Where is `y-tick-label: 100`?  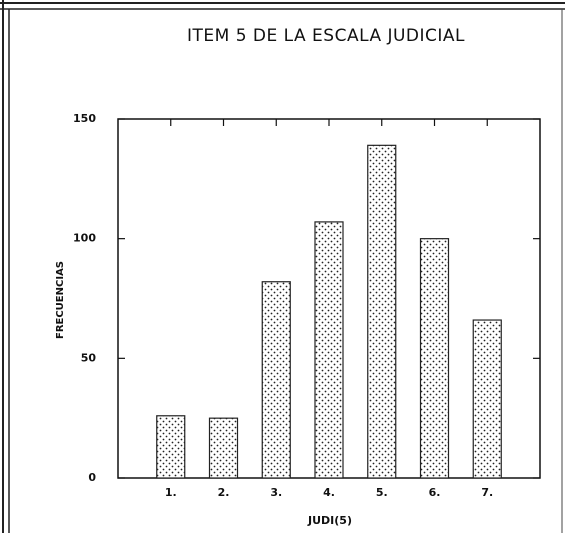 y-tick-label: 100 is located at coordinates (84, 238).